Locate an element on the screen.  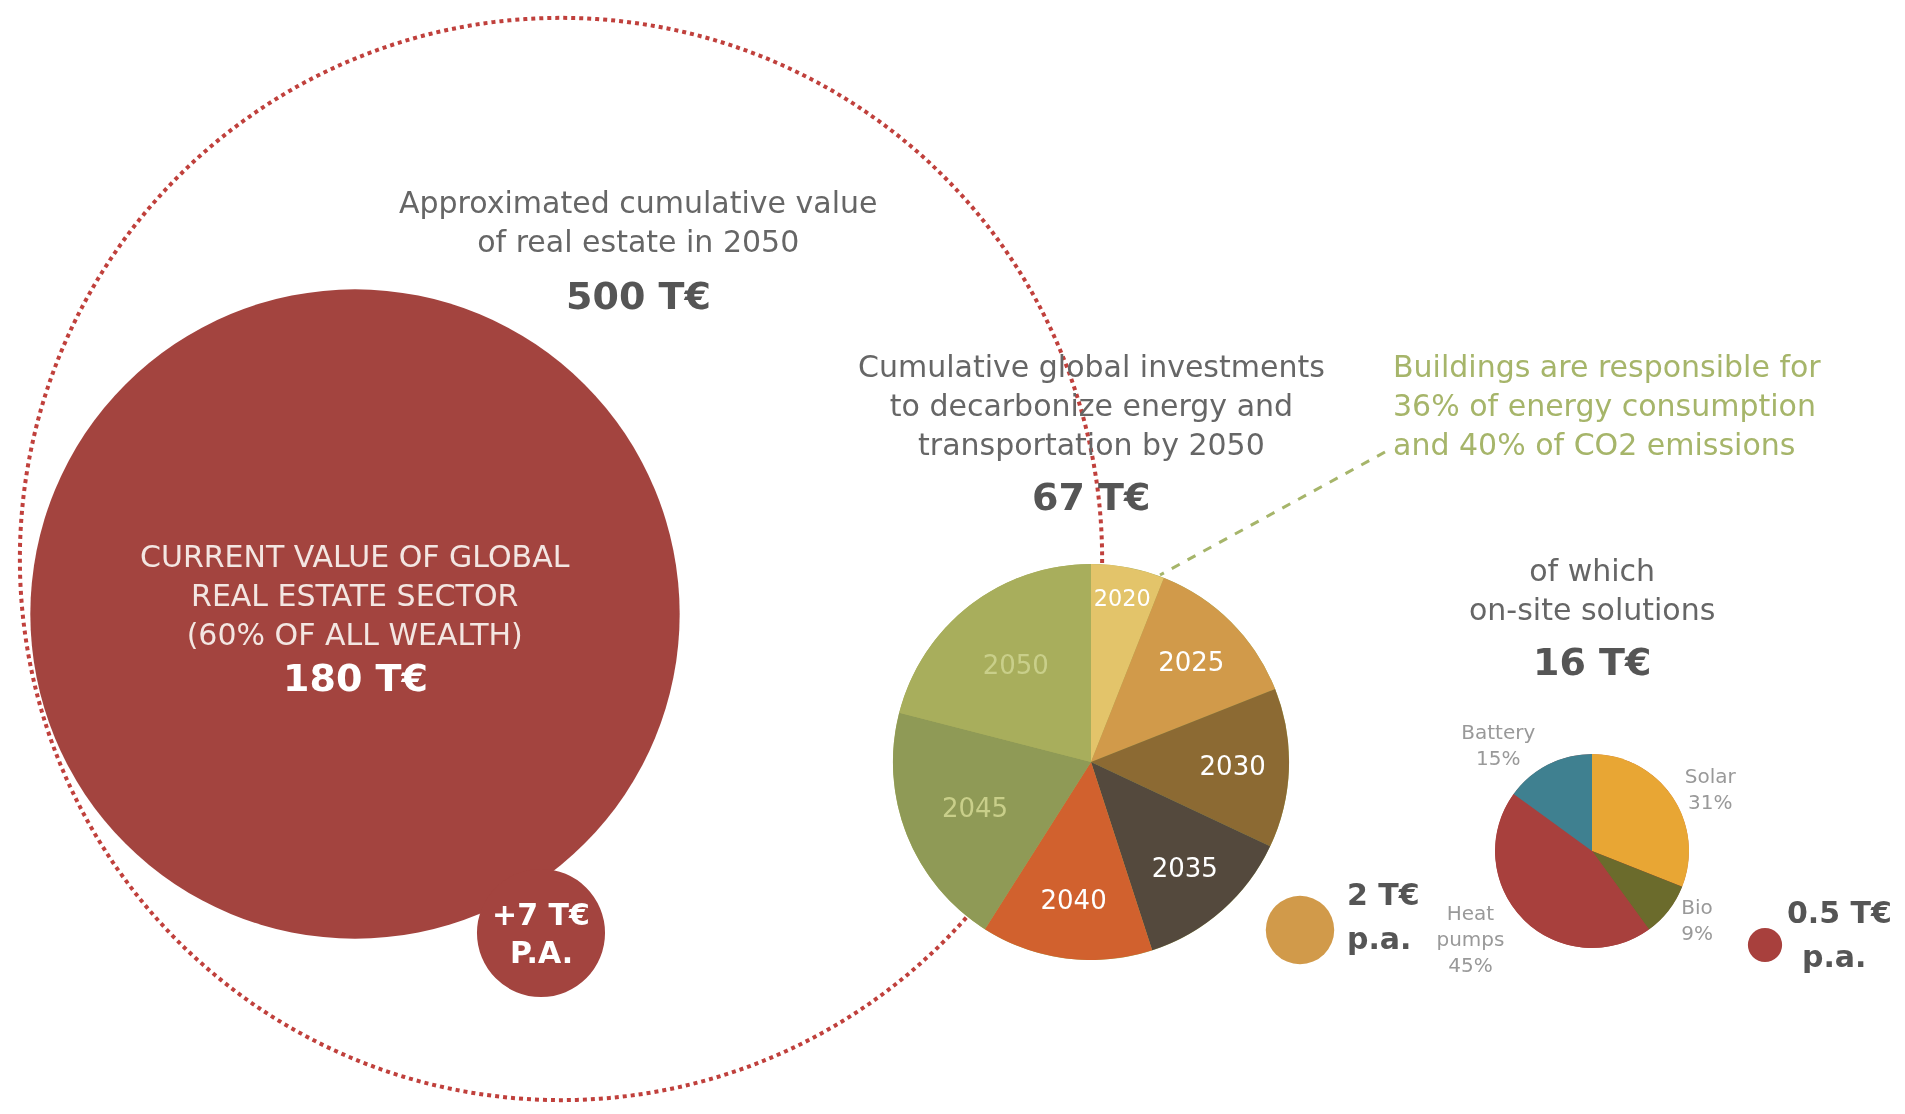
data-label: 67 T€ is located at coordinates (1091, 497).